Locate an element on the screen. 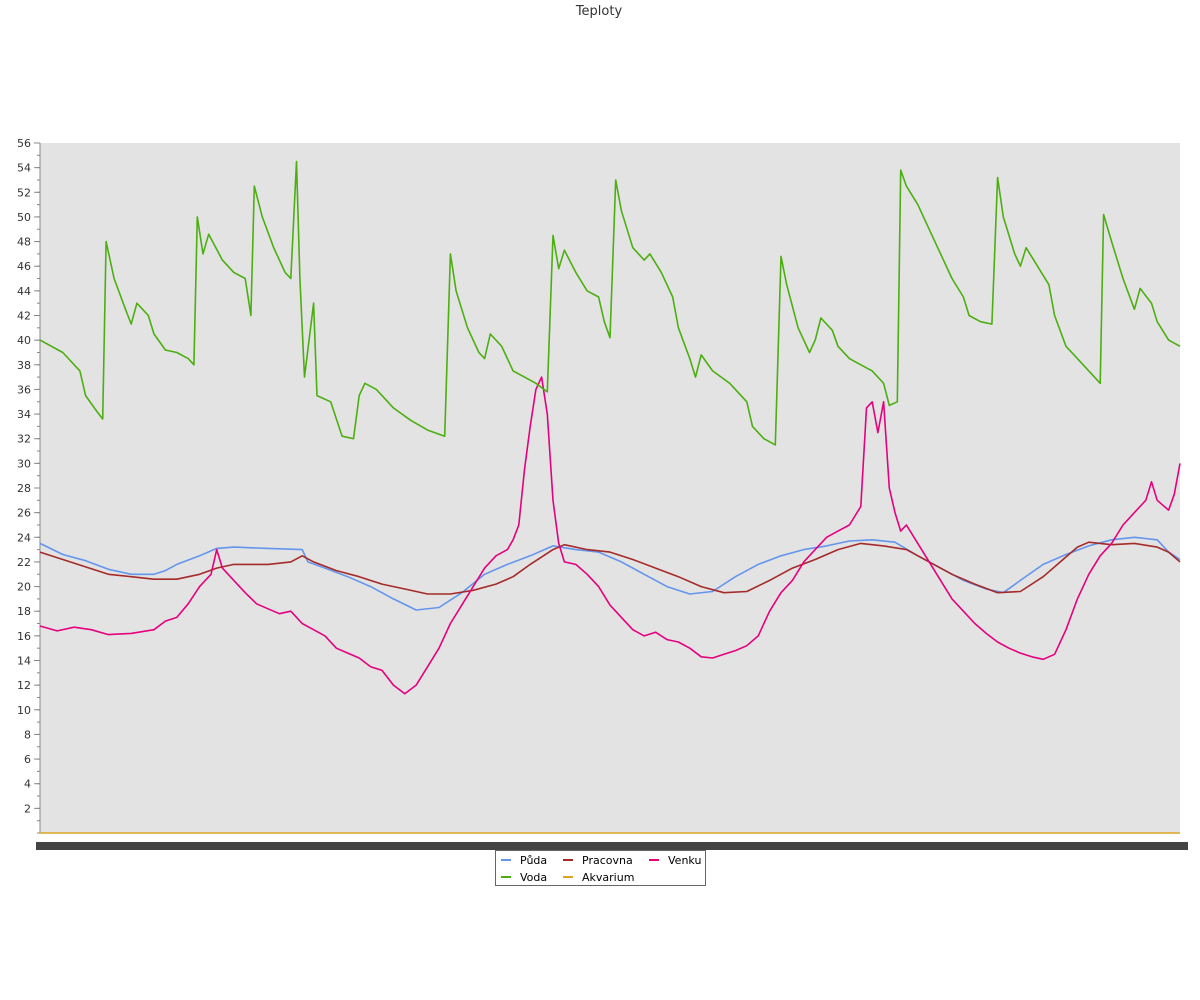 Image resolution: width=1200 pixels, height=1000 pixels. y-tick-label: 2 is located at coordinates (27, 808).